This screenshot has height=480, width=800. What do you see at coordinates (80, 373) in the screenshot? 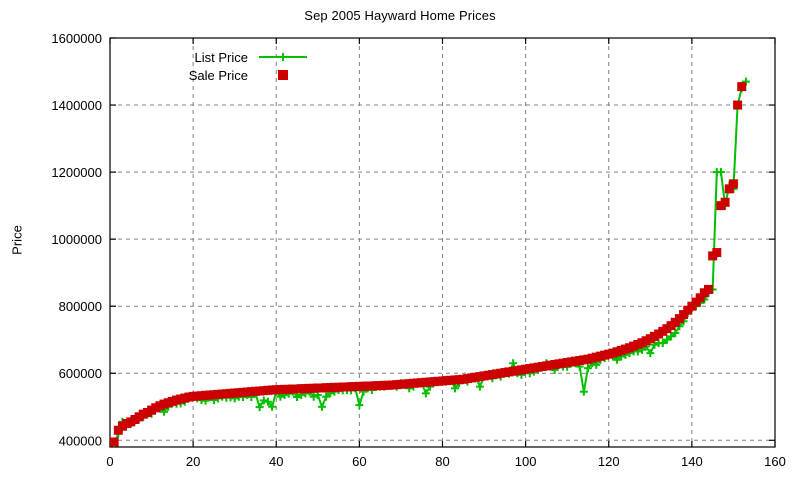
I see `svg-text: 600000` at bounding box center [80, 373].